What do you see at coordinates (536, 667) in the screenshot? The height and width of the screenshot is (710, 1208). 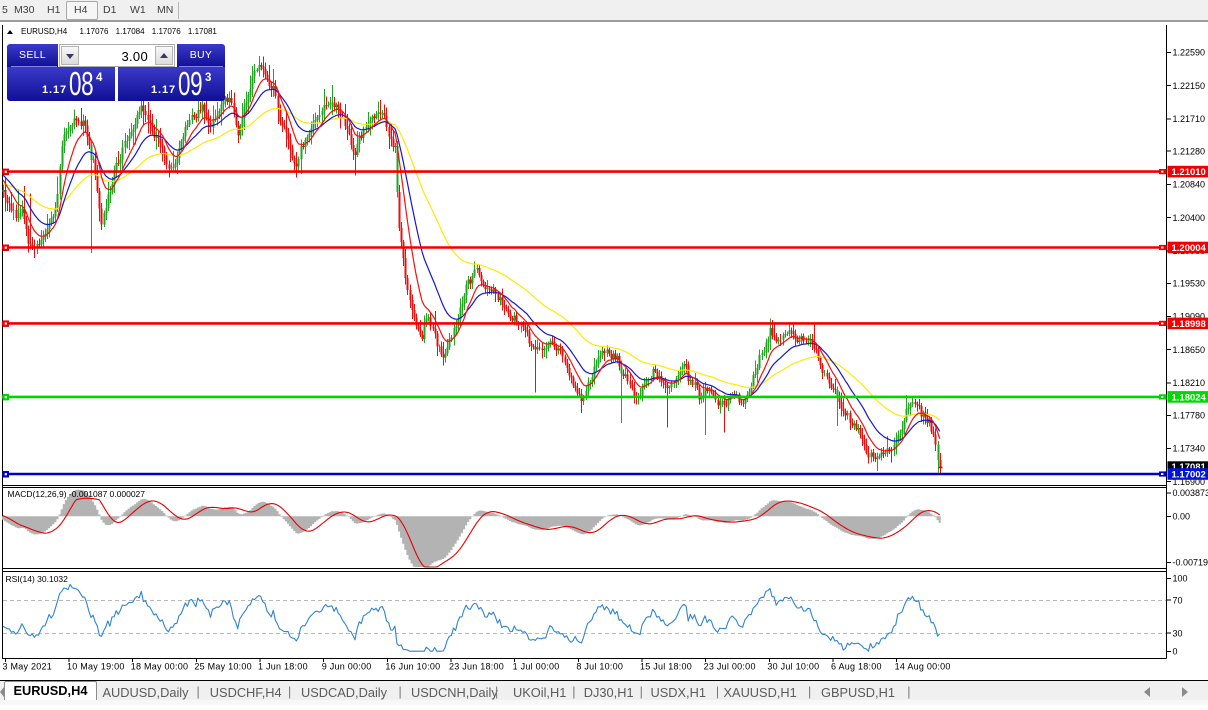 I see `svg-text: 1 Jul 00:00` at bounding box center [536, 667].